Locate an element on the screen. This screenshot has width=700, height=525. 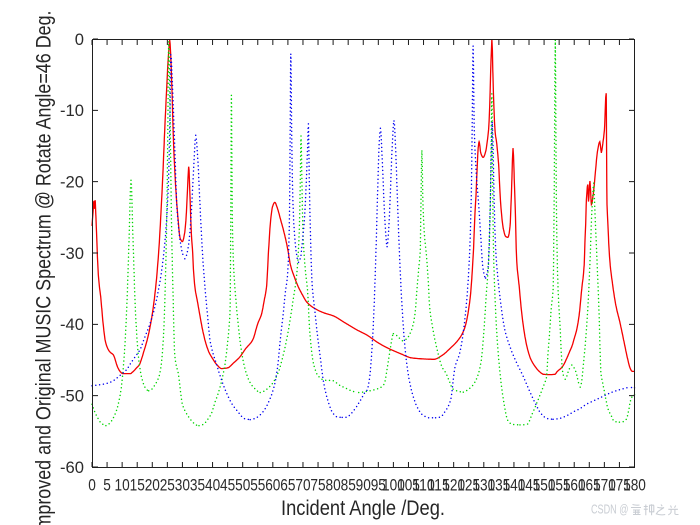
svg-text: 40 is located at coordinates (212, 485).